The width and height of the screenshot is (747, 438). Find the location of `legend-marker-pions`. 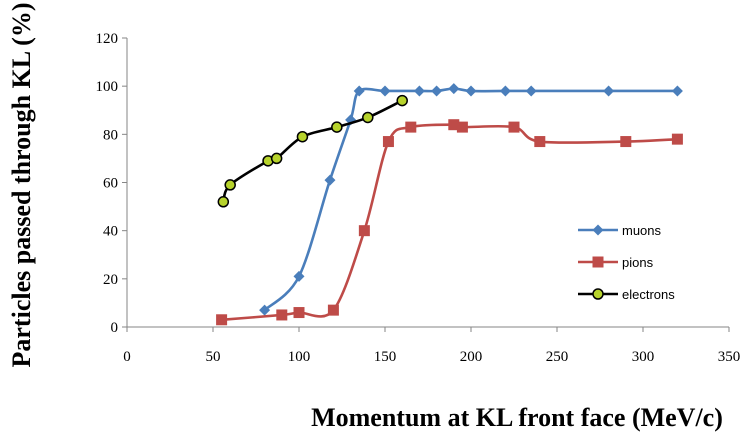

legend-marker-pions is located at coordinates (598, 262).